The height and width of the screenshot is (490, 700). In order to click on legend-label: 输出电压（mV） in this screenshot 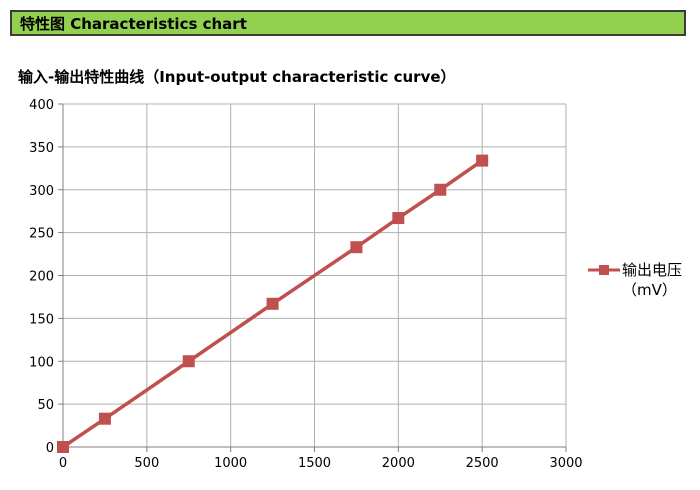, I will do `click(652, 280)`.